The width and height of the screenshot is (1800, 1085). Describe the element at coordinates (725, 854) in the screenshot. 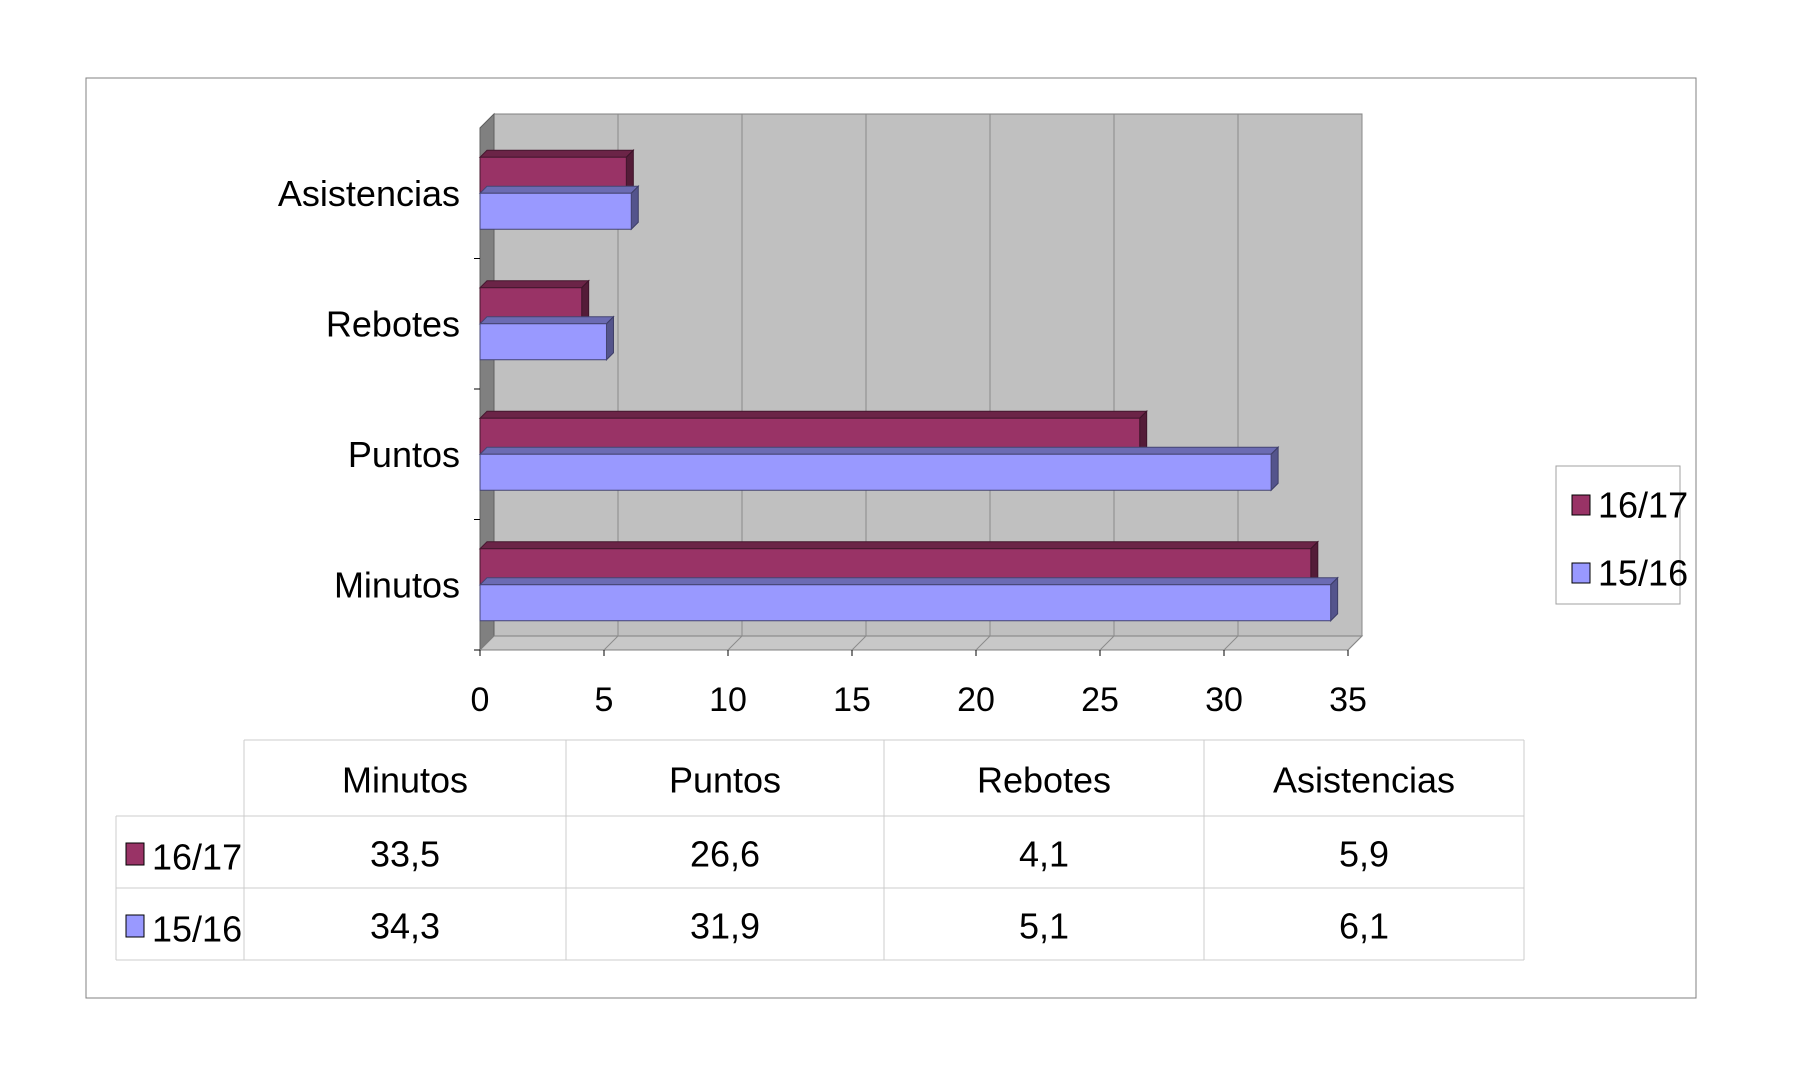

I see `table-cell: 26,6` at that location.